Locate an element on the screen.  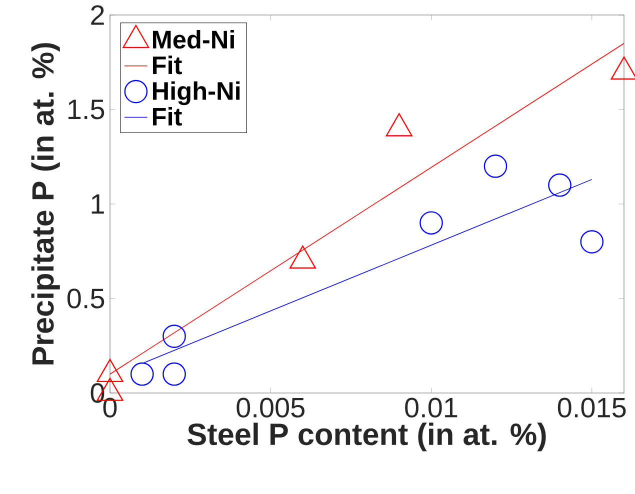
legend-label: High-Ni is located at coordinates (196, 93).